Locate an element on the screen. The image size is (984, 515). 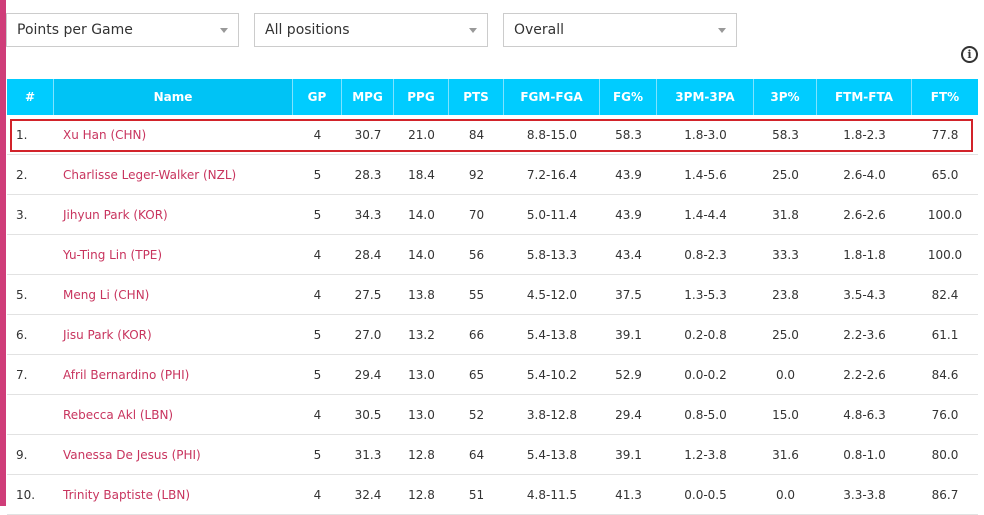
cell-player-name: Jihyun Park (KOR) is located at coordinates (173, 215).